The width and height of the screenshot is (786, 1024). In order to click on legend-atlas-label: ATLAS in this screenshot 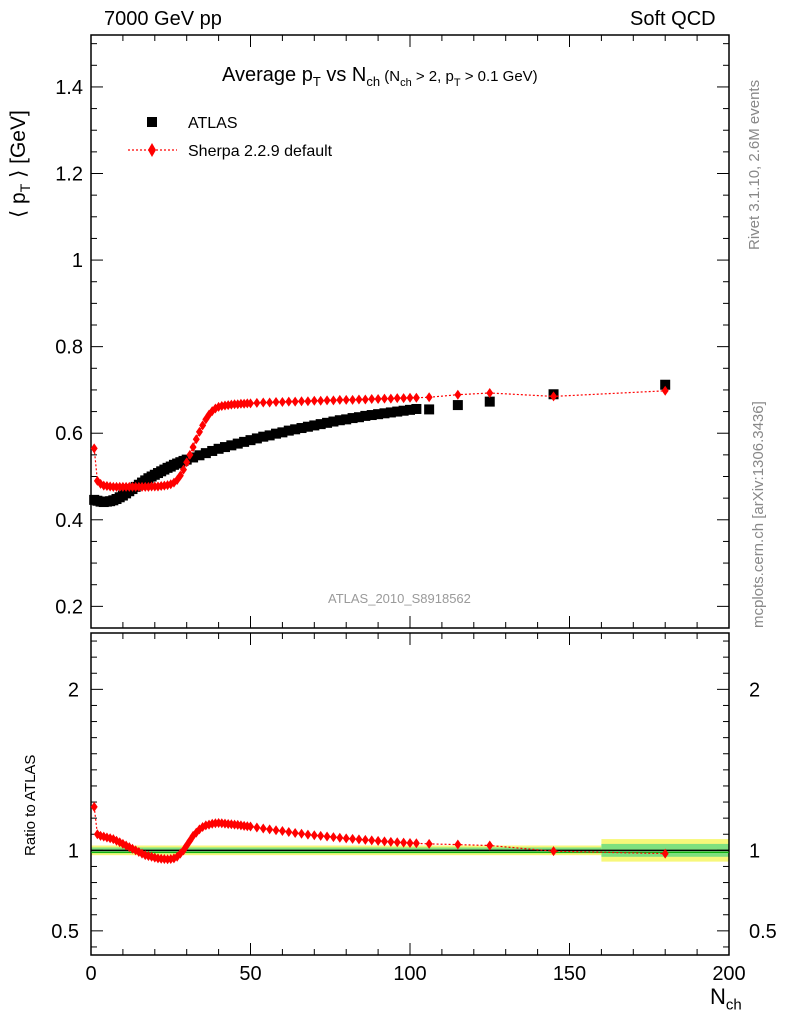, I will do `click(213, 123)`.